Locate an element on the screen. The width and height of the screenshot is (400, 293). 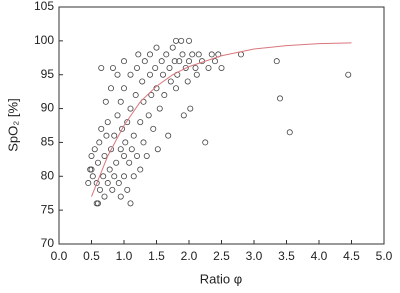
x-tick-label: 4.0 is located at coordinates (319, 256).